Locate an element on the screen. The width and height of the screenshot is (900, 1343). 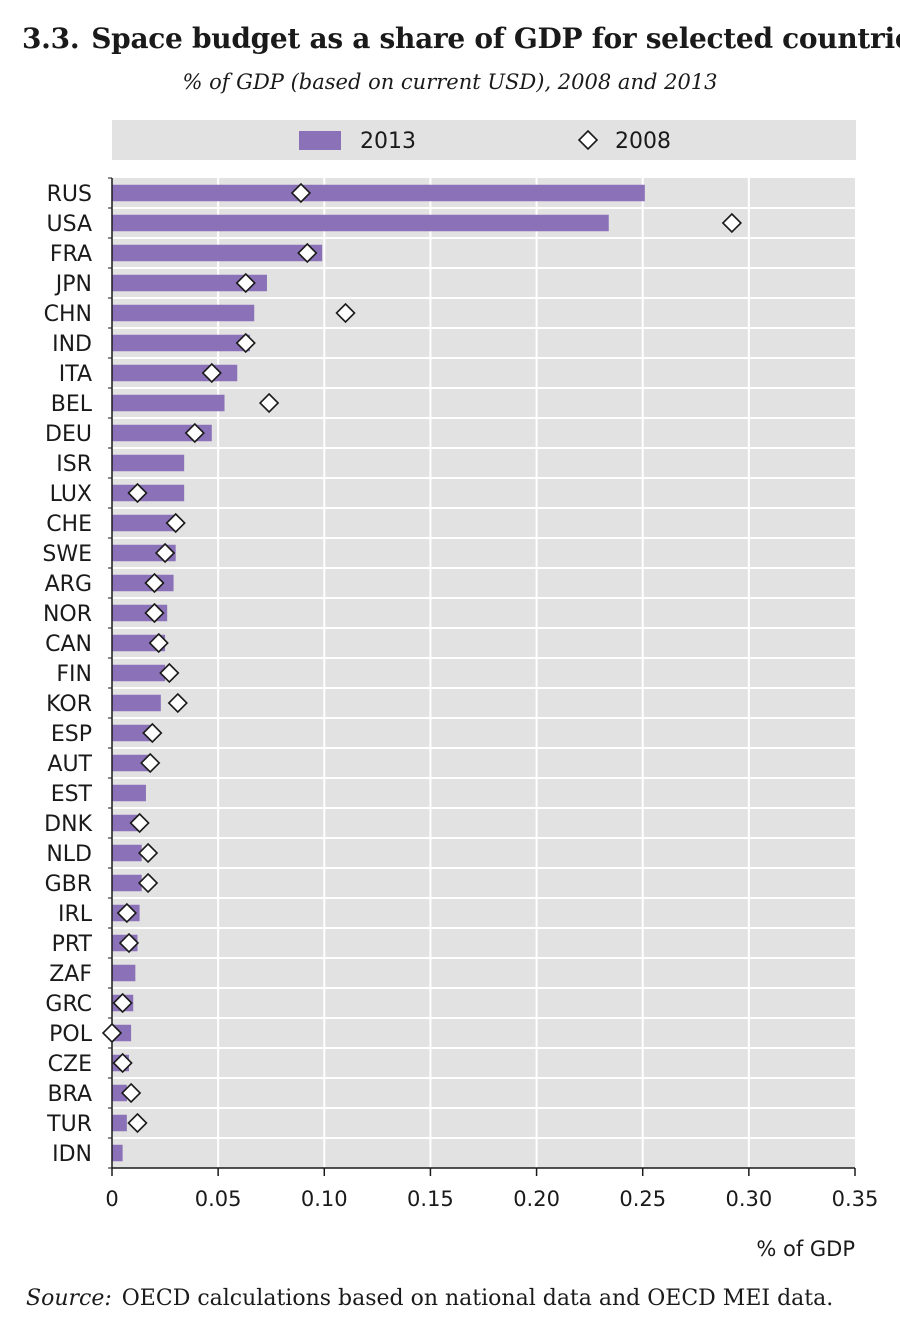
marker-2008-POL is located at coordinates (112, 1033).